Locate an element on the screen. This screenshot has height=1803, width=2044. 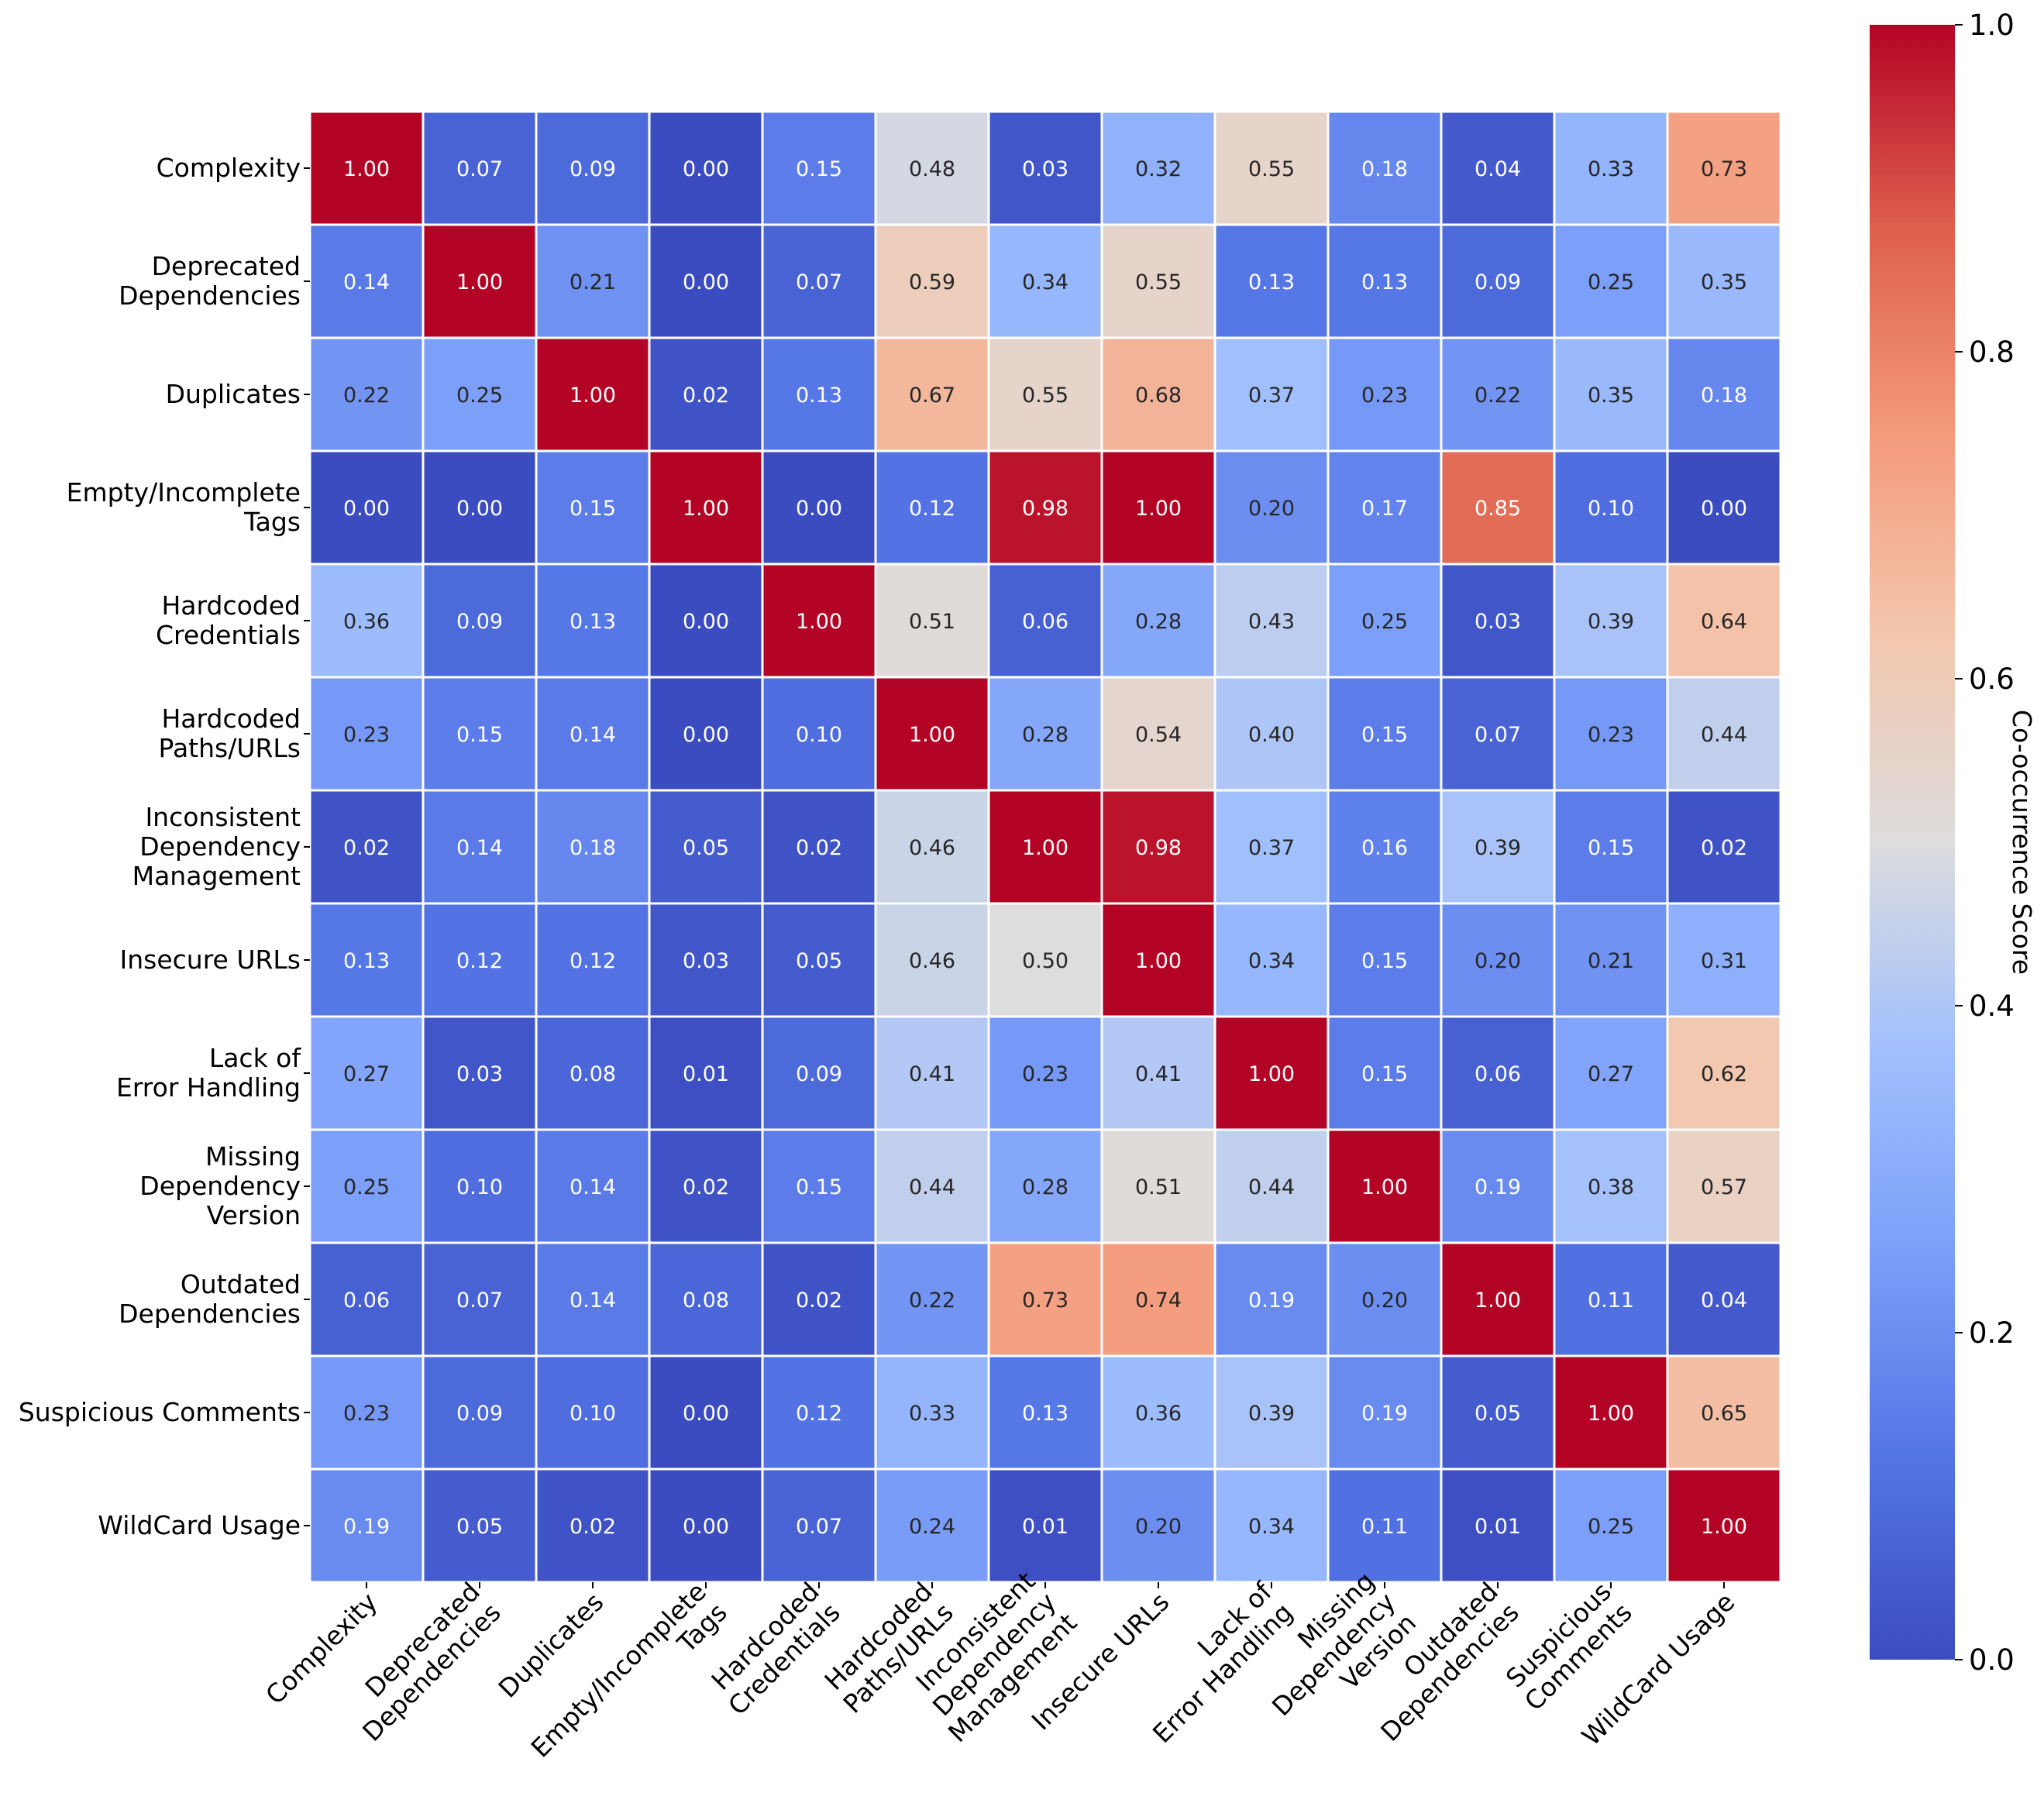
heatmap-cell-value: 0.50 is located at coordinates (1045, 961).